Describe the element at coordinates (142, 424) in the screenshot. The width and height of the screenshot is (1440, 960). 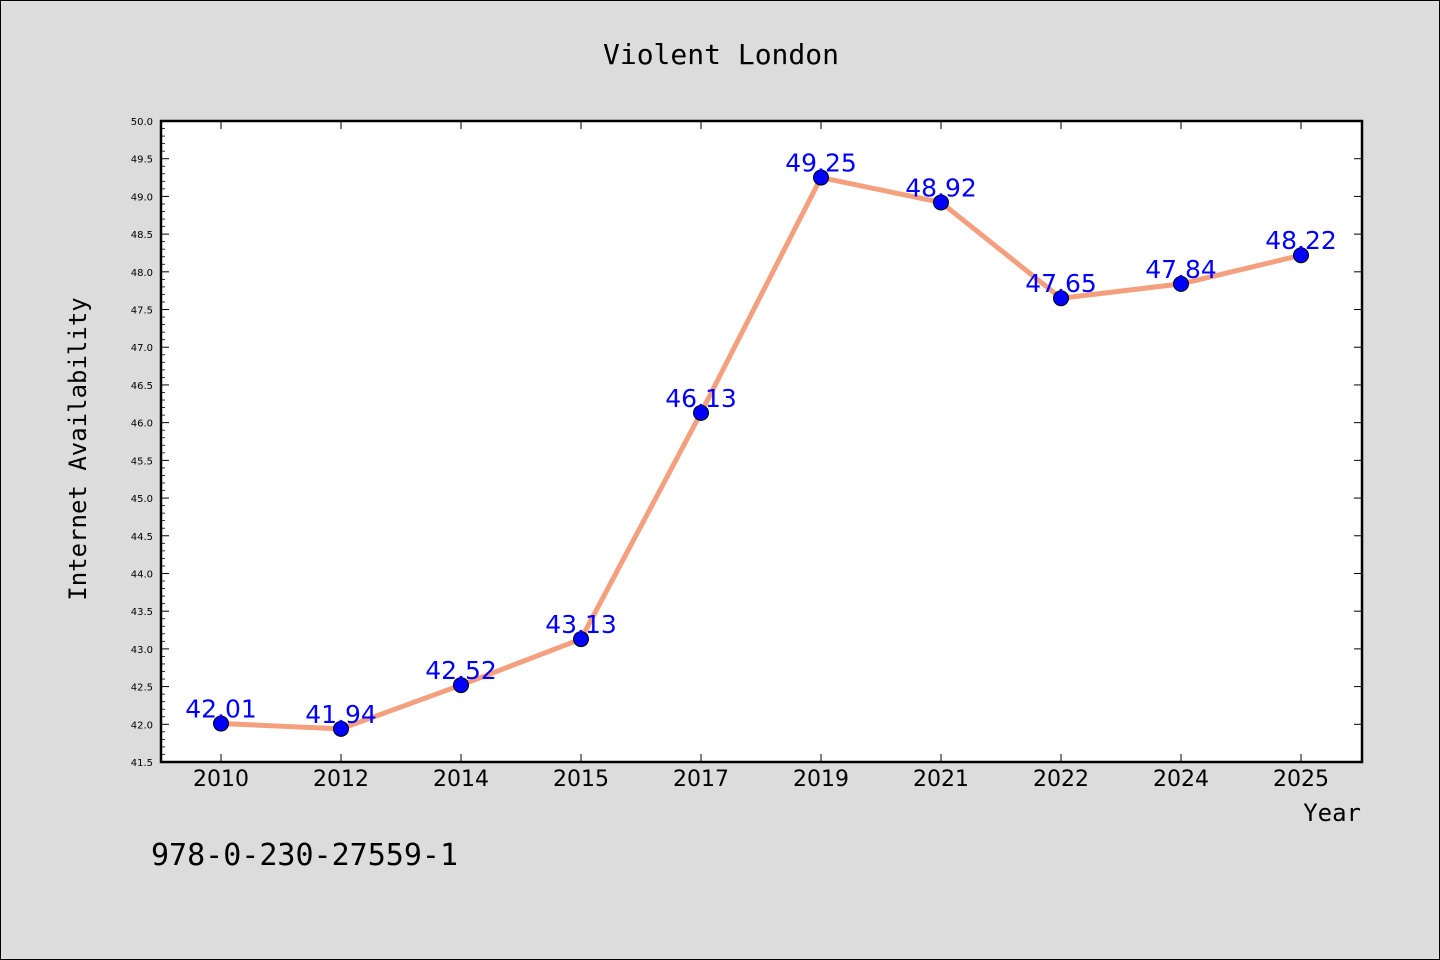
I see `y-tick-label: 46.0` at that location.